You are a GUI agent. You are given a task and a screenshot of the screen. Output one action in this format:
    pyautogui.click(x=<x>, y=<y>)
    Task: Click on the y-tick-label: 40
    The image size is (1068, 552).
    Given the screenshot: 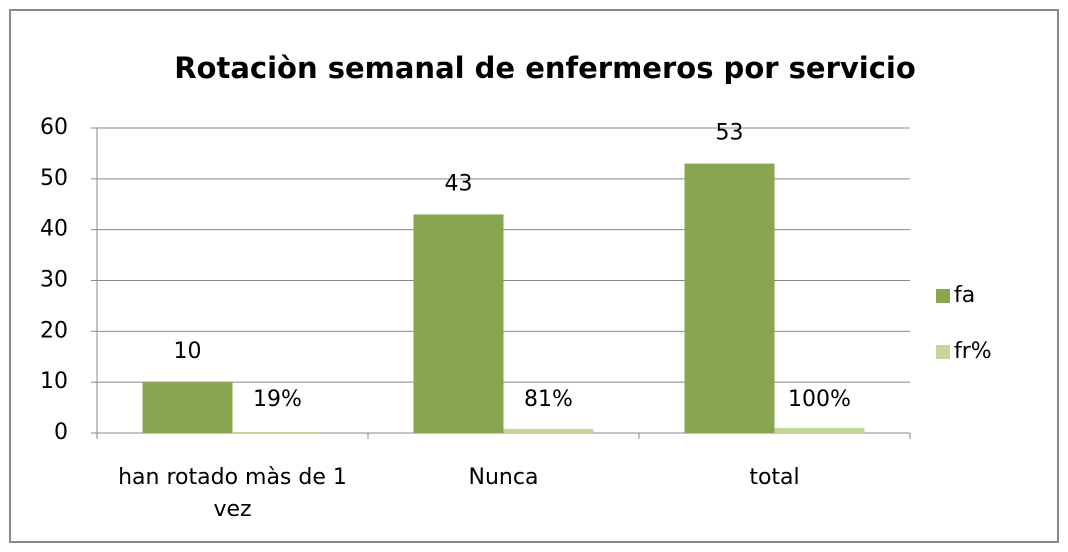 What is the action you would take?
    pyautogui.click(x=54, y=229)
    